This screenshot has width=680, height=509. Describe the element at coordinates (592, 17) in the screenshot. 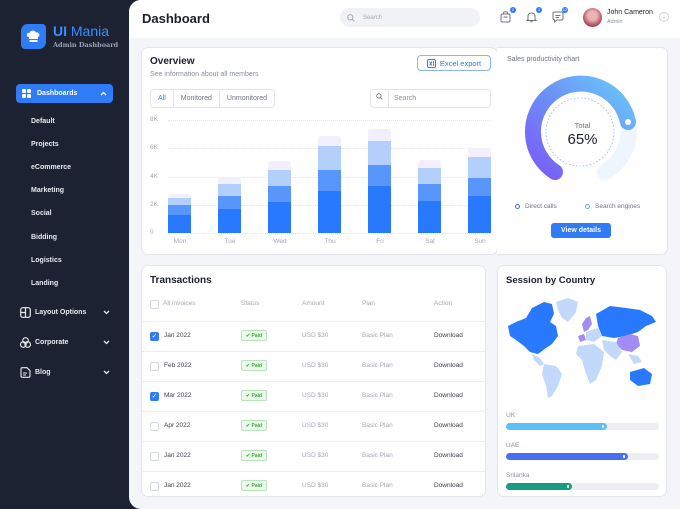

I see `avatar` at that location.